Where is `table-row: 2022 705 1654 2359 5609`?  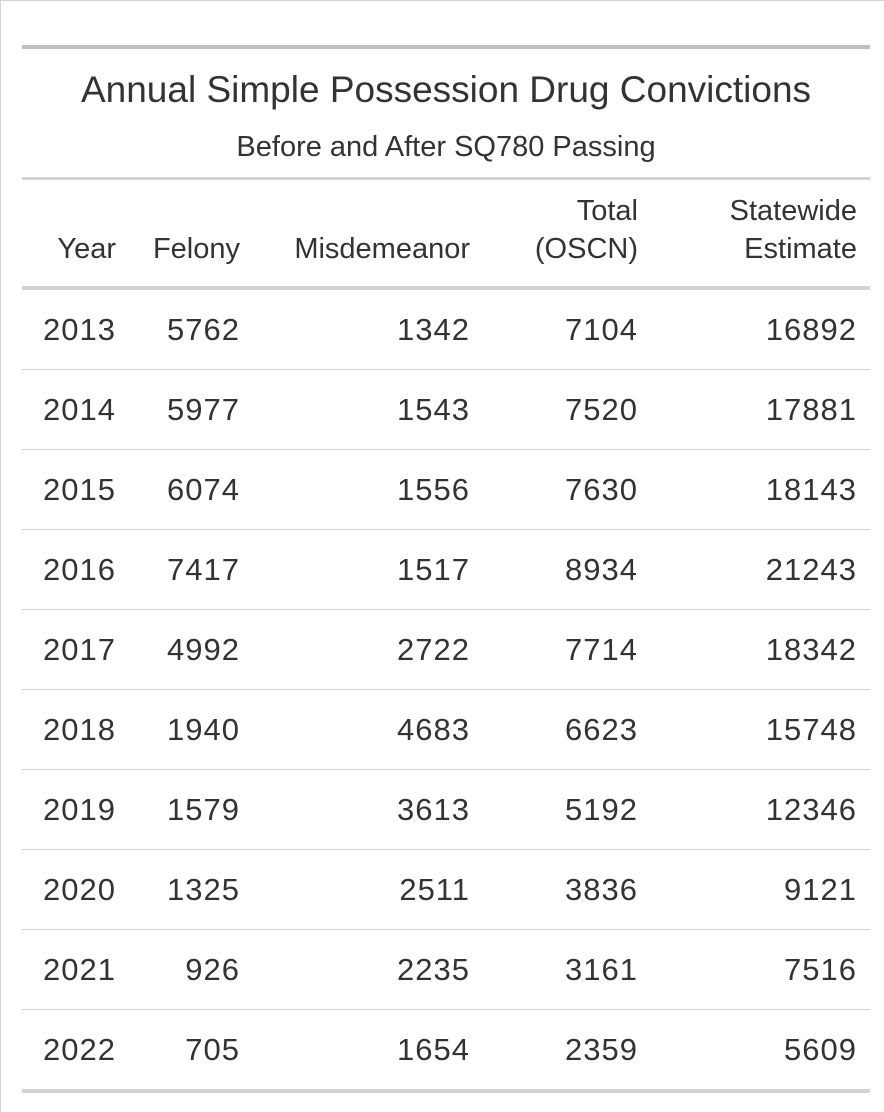 table-row: 2022 705 1654 2359 5609 is located at coordinates (446, 1049).